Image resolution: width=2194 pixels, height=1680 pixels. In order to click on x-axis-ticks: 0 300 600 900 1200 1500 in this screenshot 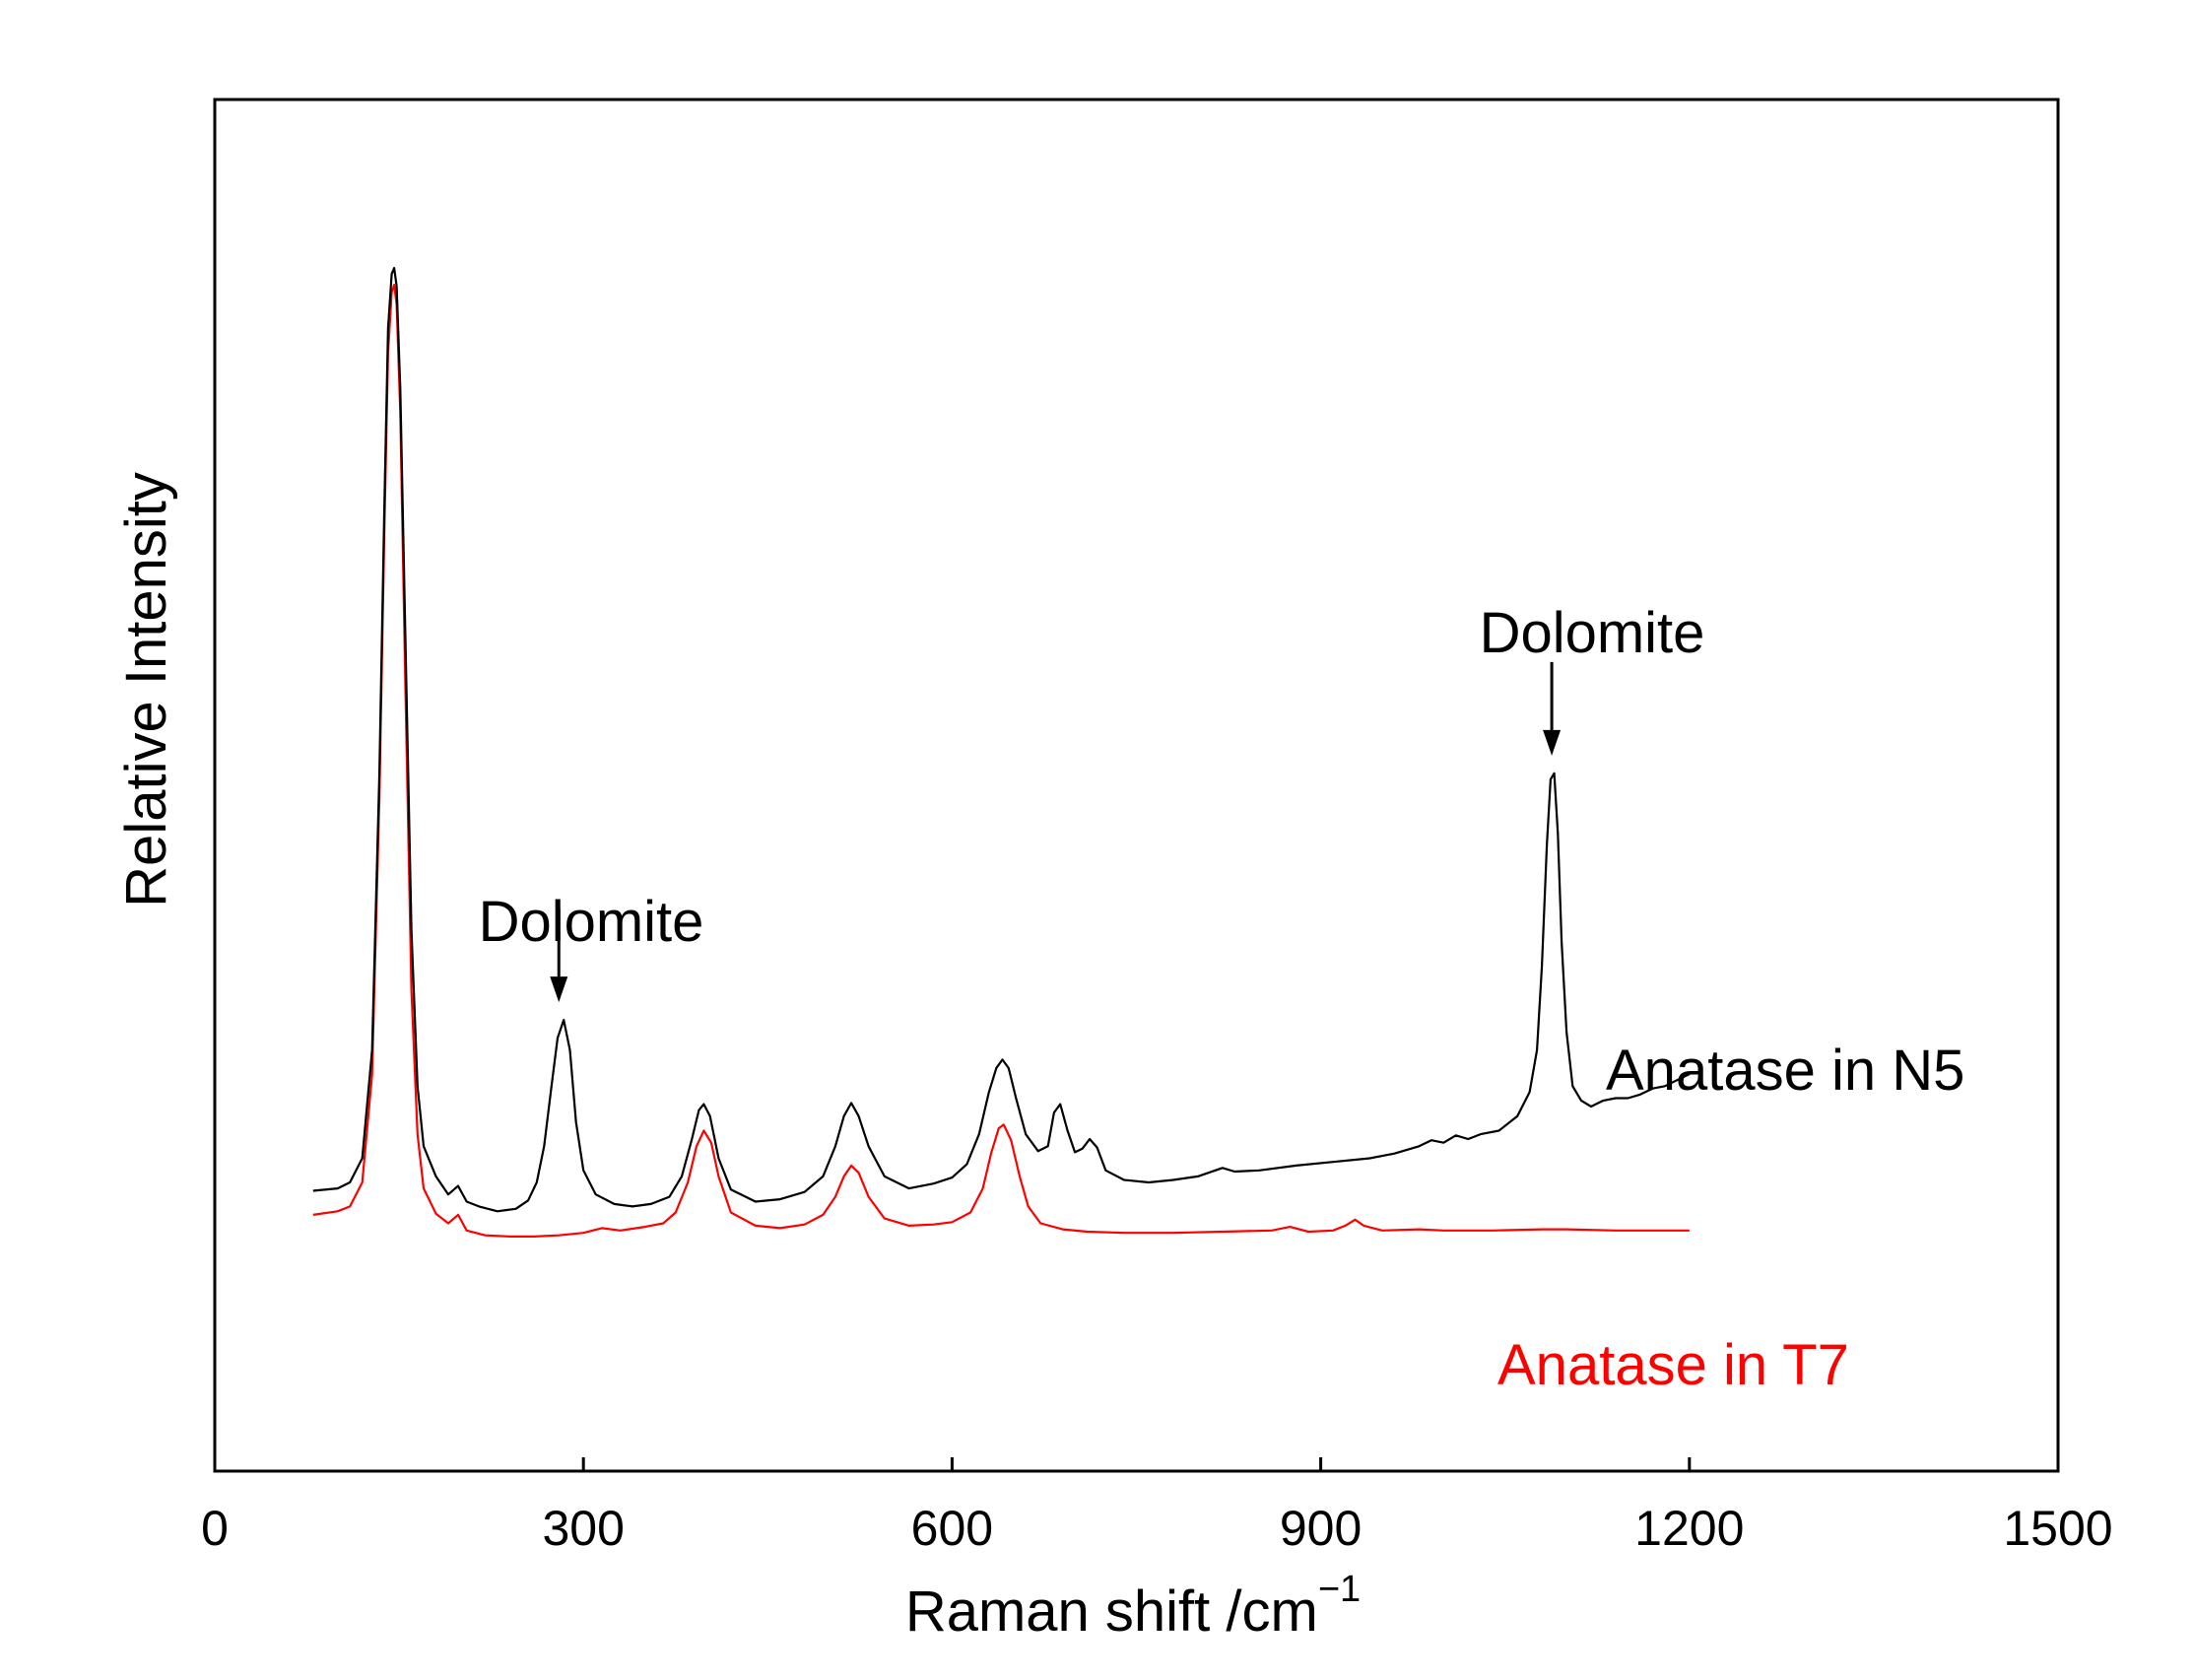, I will do `click(1157, 1506)`.